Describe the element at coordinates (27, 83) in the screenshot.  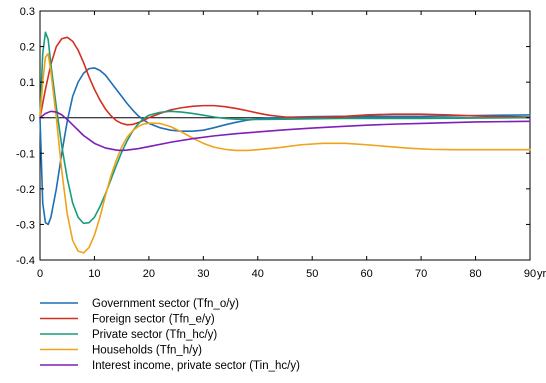
I see `y-tick-label: 0.1` at that location.